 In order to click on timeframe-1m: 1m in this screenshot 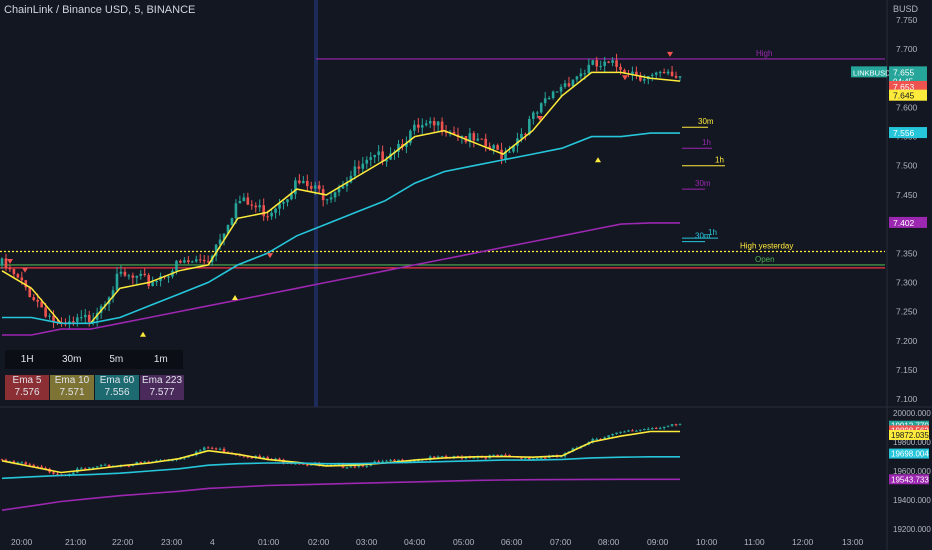, I will do `click(160, 359)`.